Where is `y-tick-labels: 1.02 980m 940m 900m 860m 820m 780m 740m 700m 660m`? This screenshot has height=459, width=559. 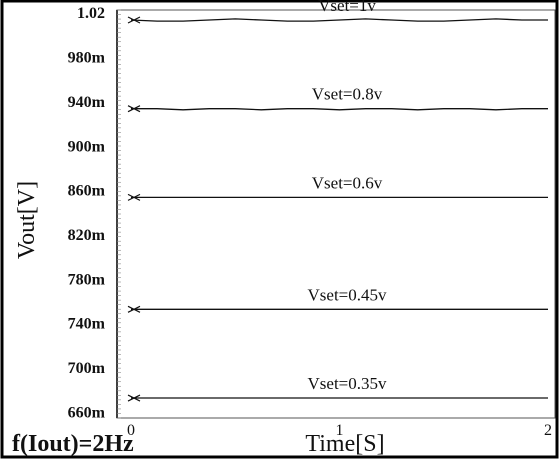 y-tick-labels: 1.02 980m 940m 900m 860m 820m 780m 740m 700m 660m is located at coordinates (87, 213).